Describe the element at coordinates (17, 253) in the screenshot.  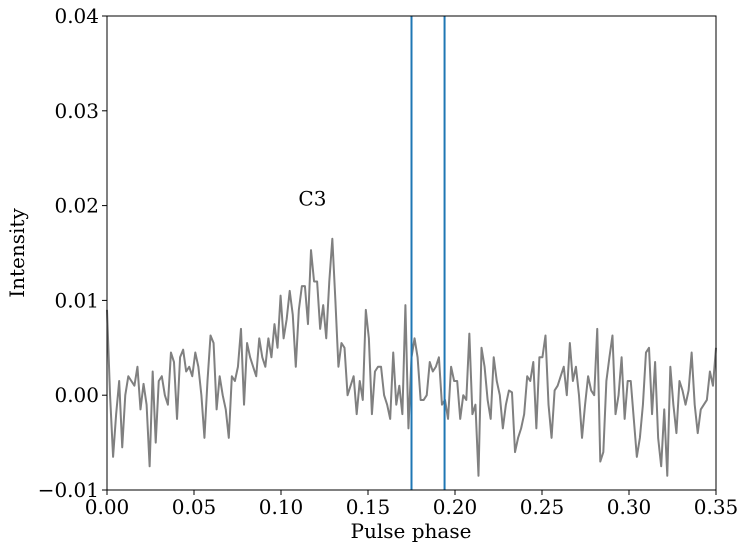
I see `y-axis-label: Intensity` at that location.